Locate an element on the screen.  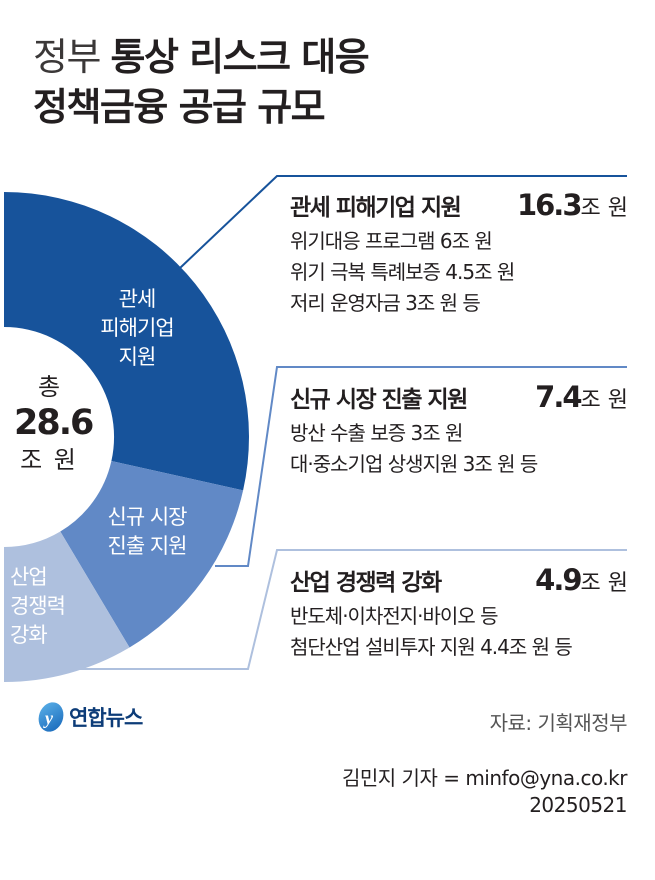
chart-title: 정부 통상 리스크 대응 정책금융 공급 규모 is located at coordinates (201, 82).